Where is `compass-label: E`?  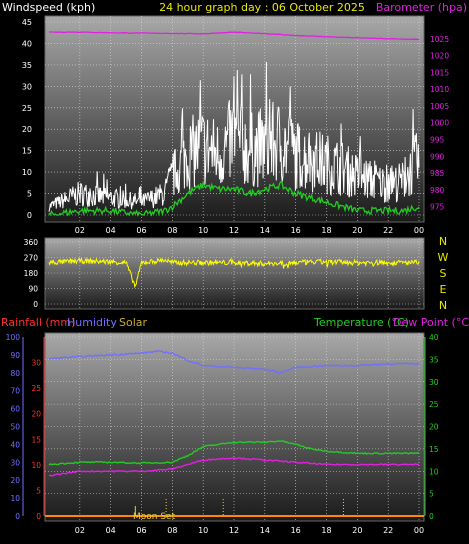 compass-label: E is located at coordinates (443, 289).